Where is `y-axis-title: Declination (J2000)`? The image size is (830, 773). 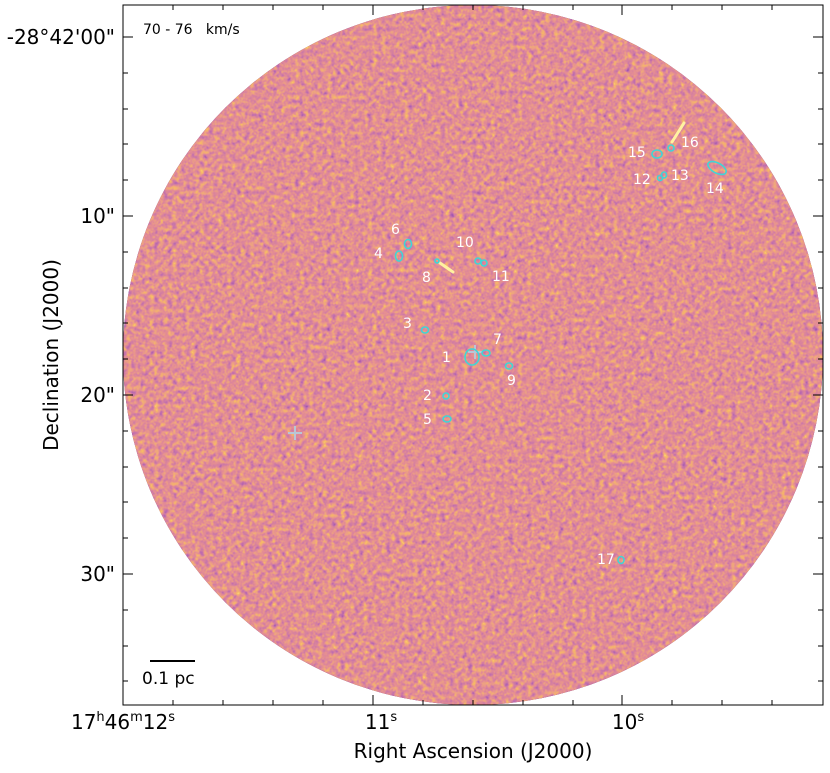 y-axis-title: Declination (J2000) is located at coordinates (51, 355).